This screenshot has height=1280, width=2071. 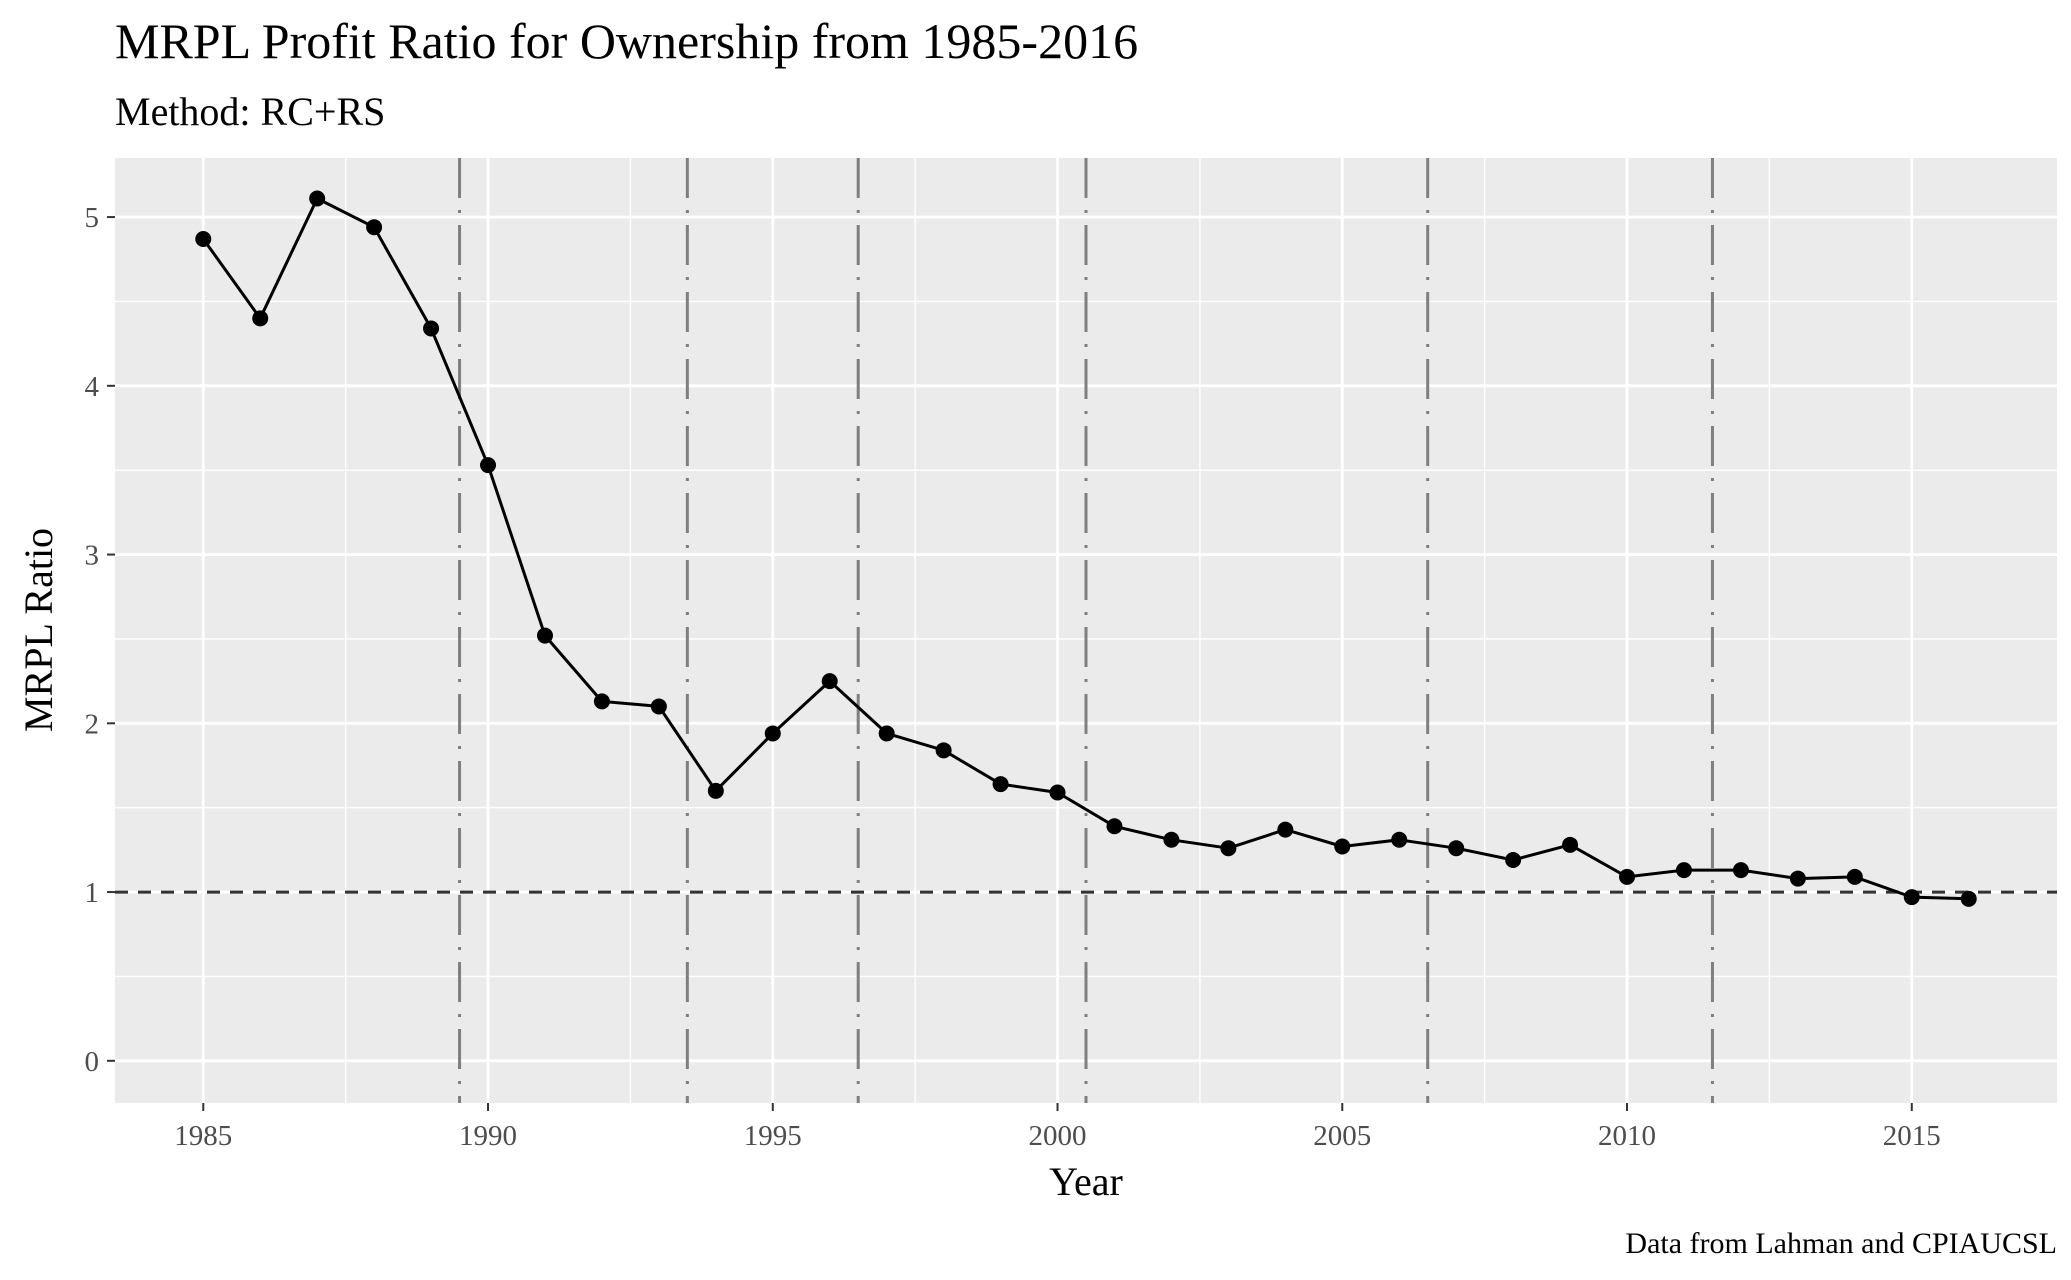 I want to click on y-tick-label: 0, so click(x=92, y=1062).